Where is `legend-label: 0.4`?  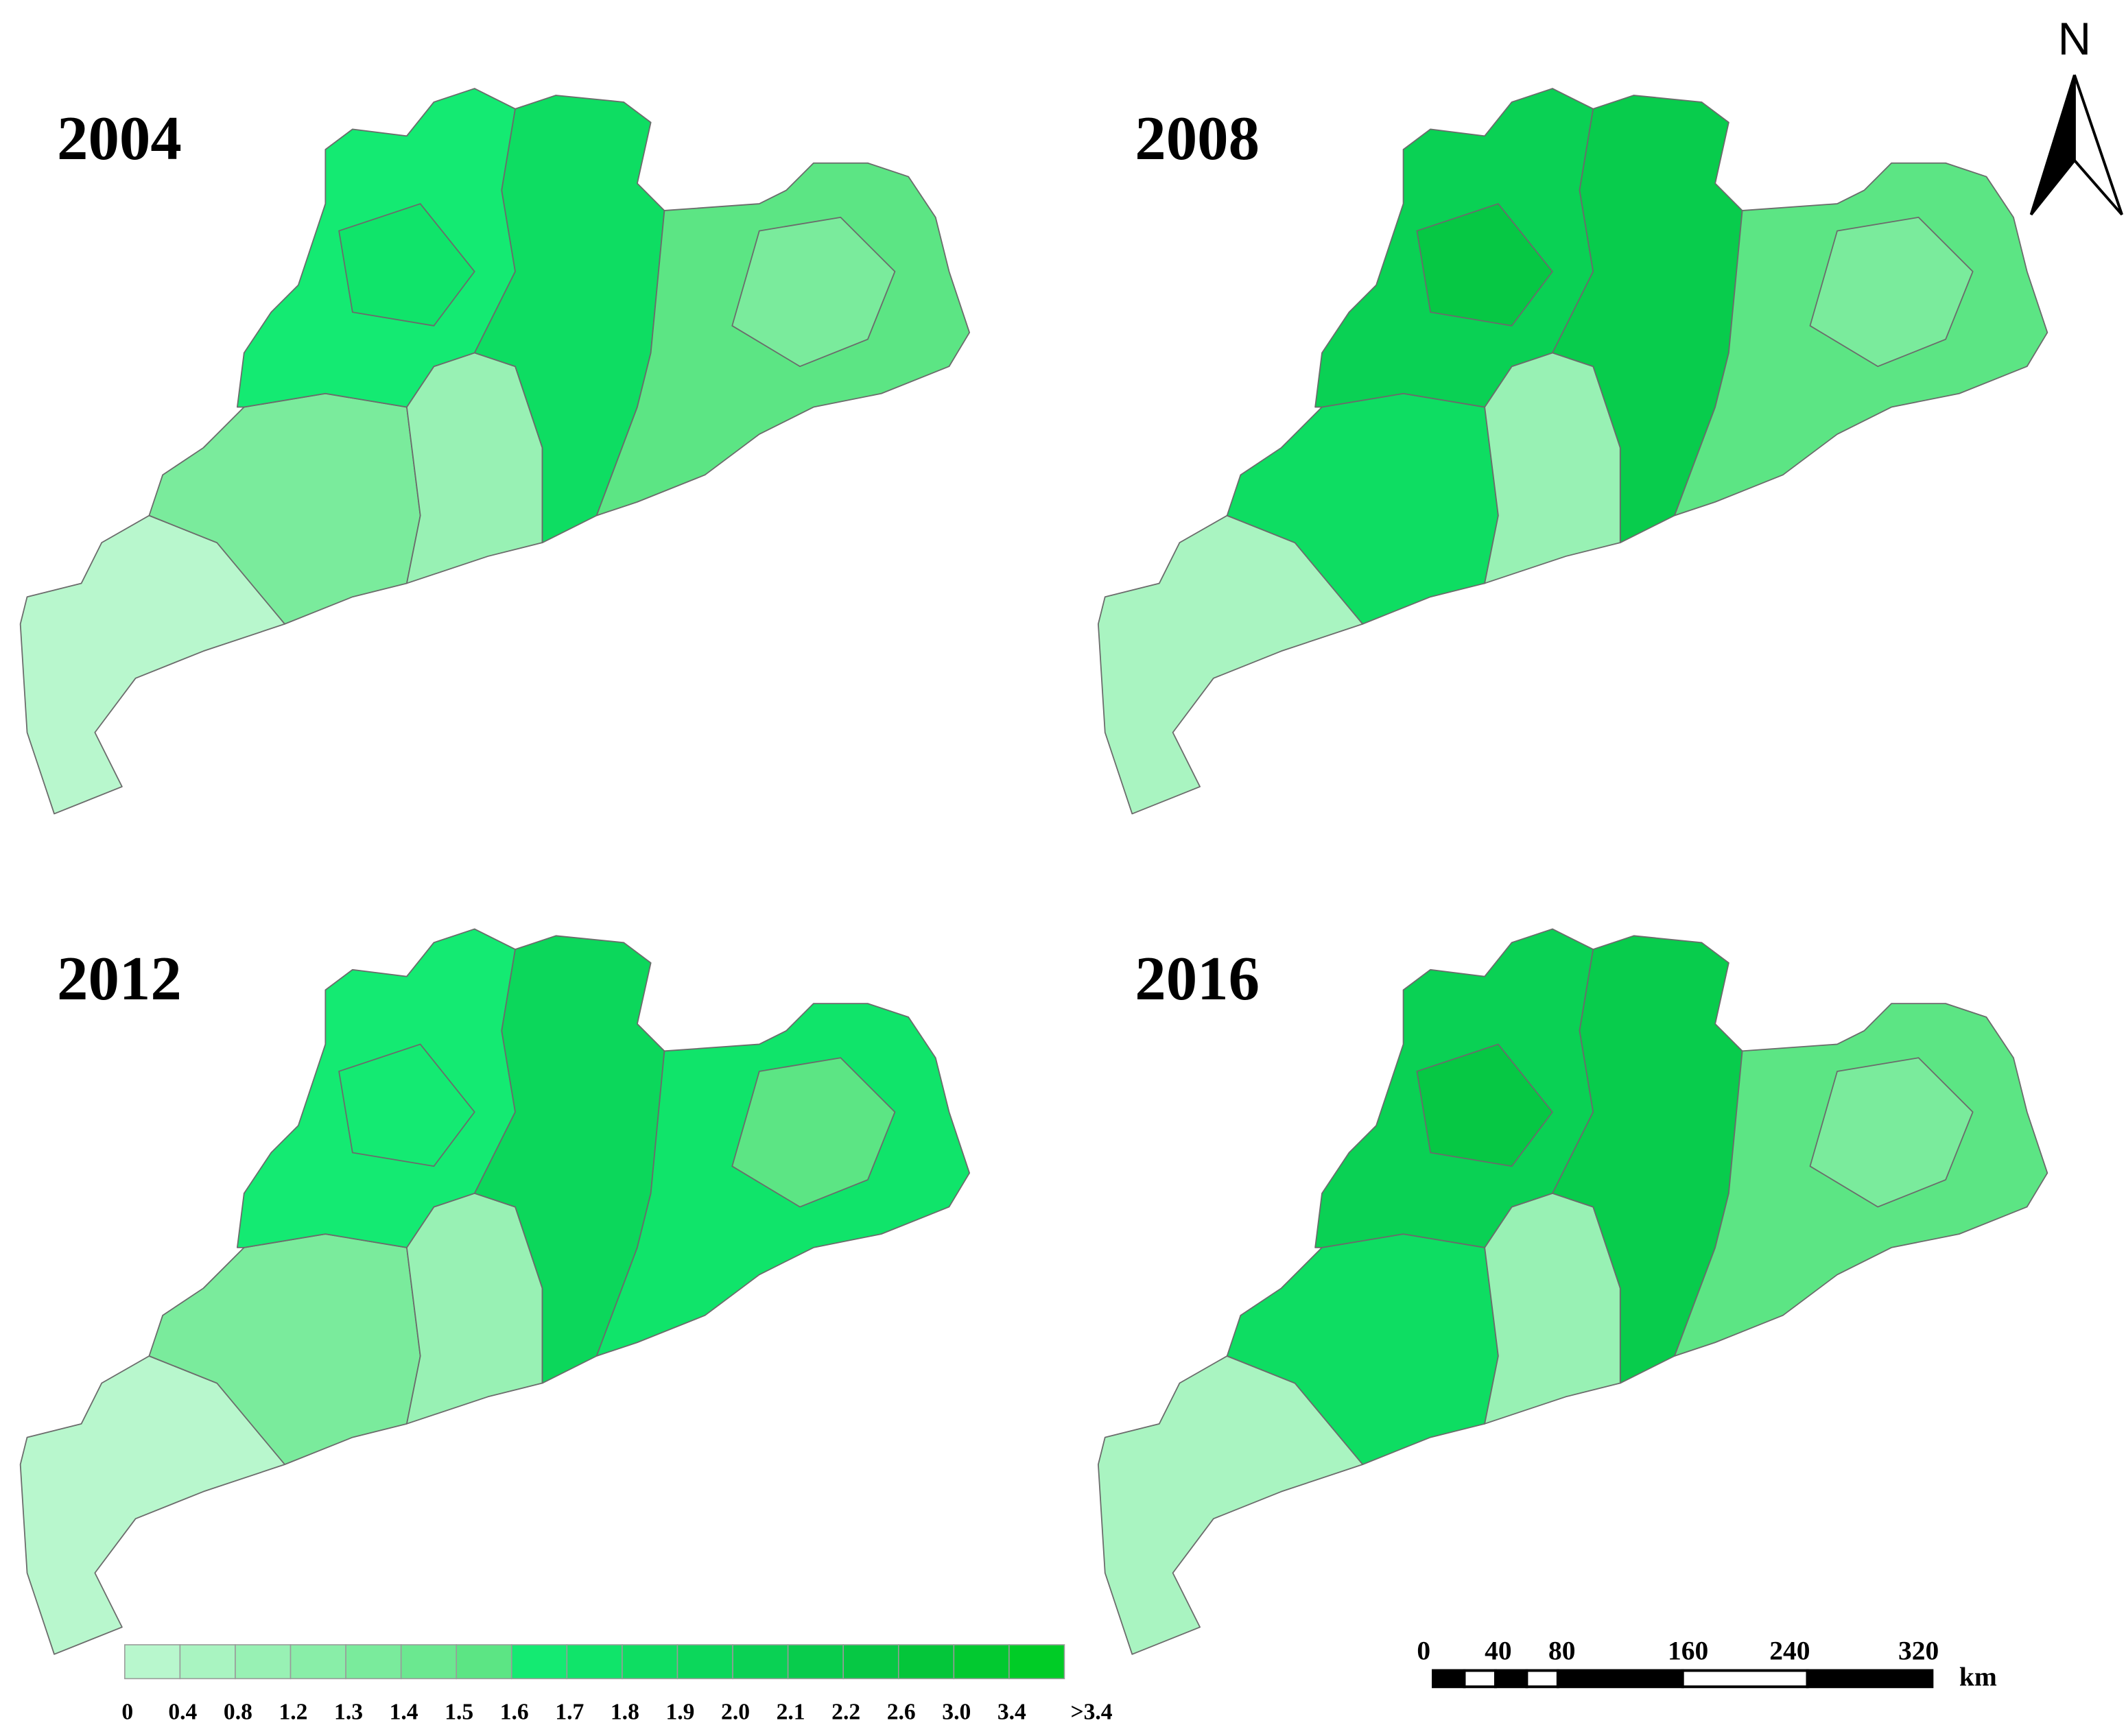
legend-label: 0.4 is located at coordinates (182, 1712).